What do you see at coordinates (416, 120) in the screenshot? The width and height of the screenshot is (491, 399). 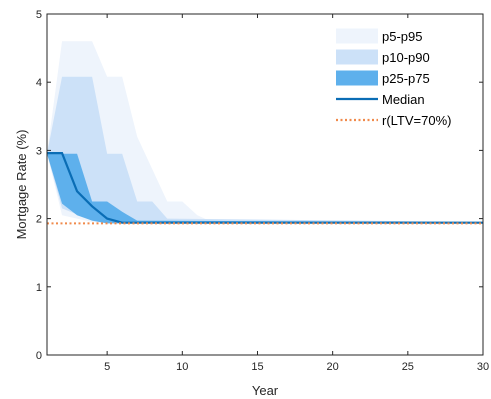 I see `legend-label: r(LTV=70%)` at bounding box center [416, 120].